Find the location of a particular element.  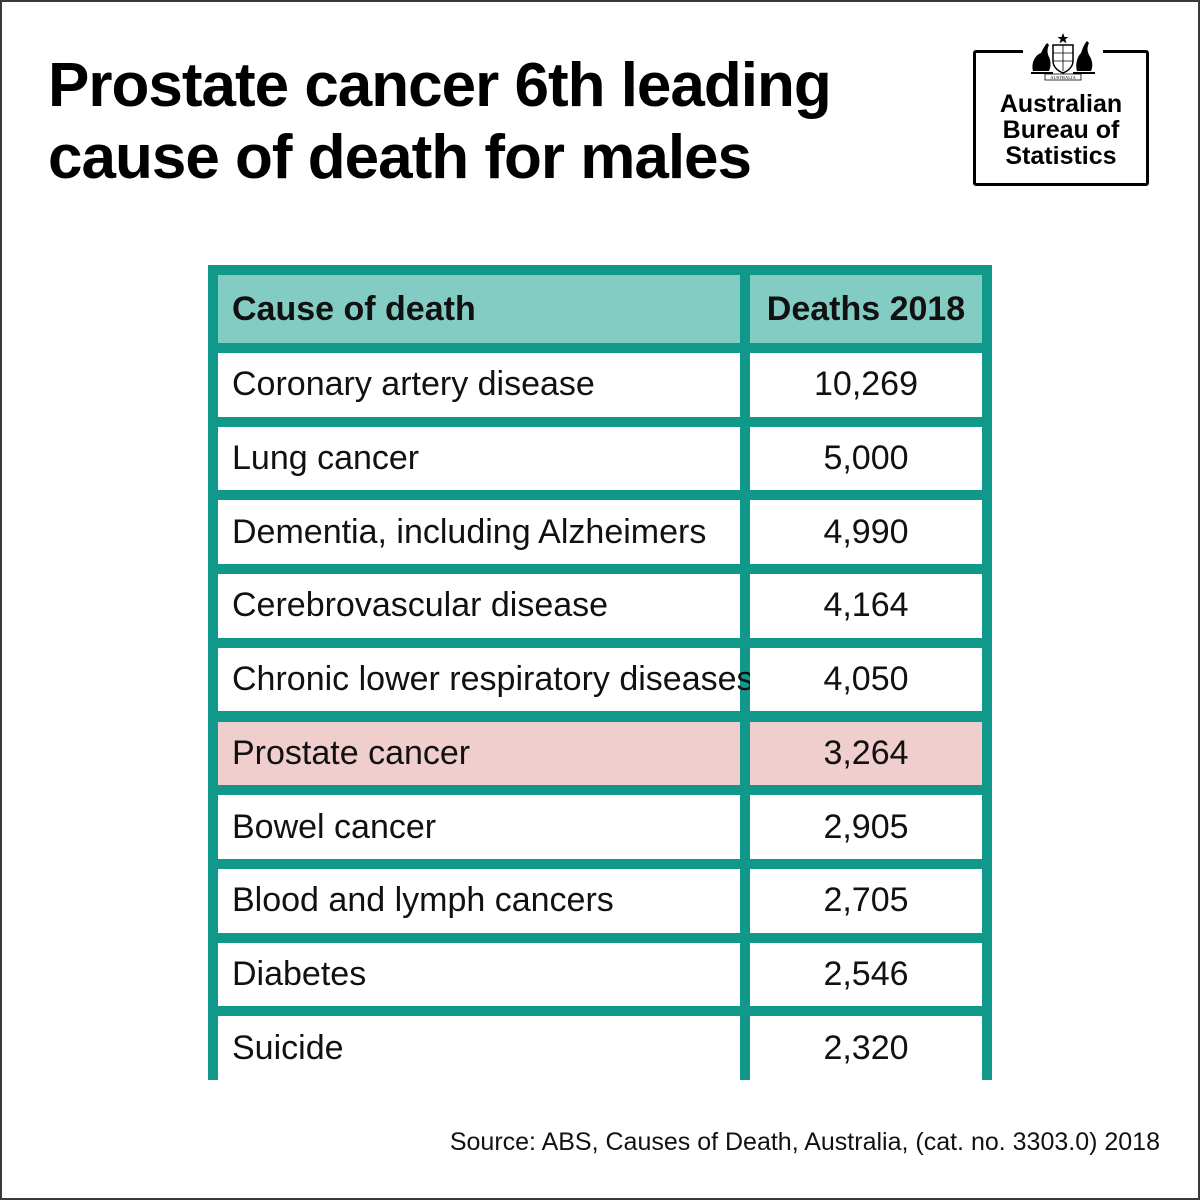

row-cause: Lung cancer is located at coordinates (479, 458).